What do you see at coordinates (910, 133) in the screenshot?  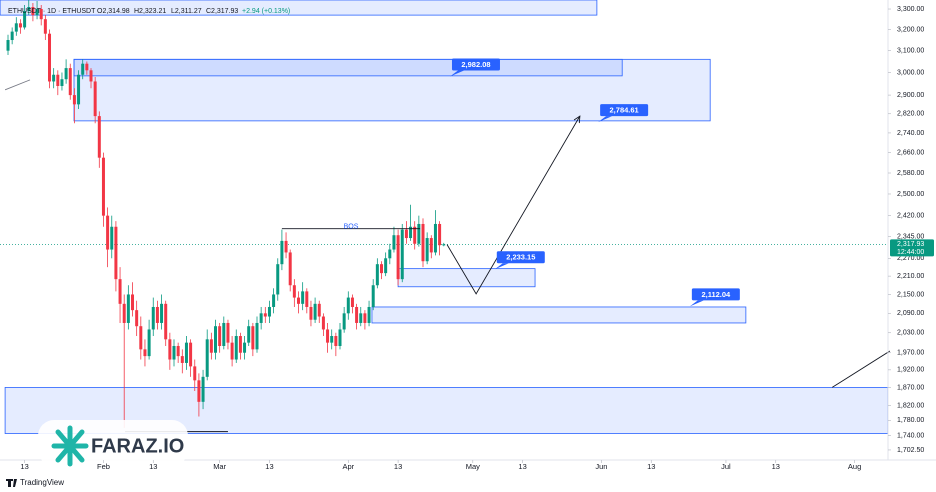 I see `y-tick-label: 2,740.00` at bounding box center [910, 133].